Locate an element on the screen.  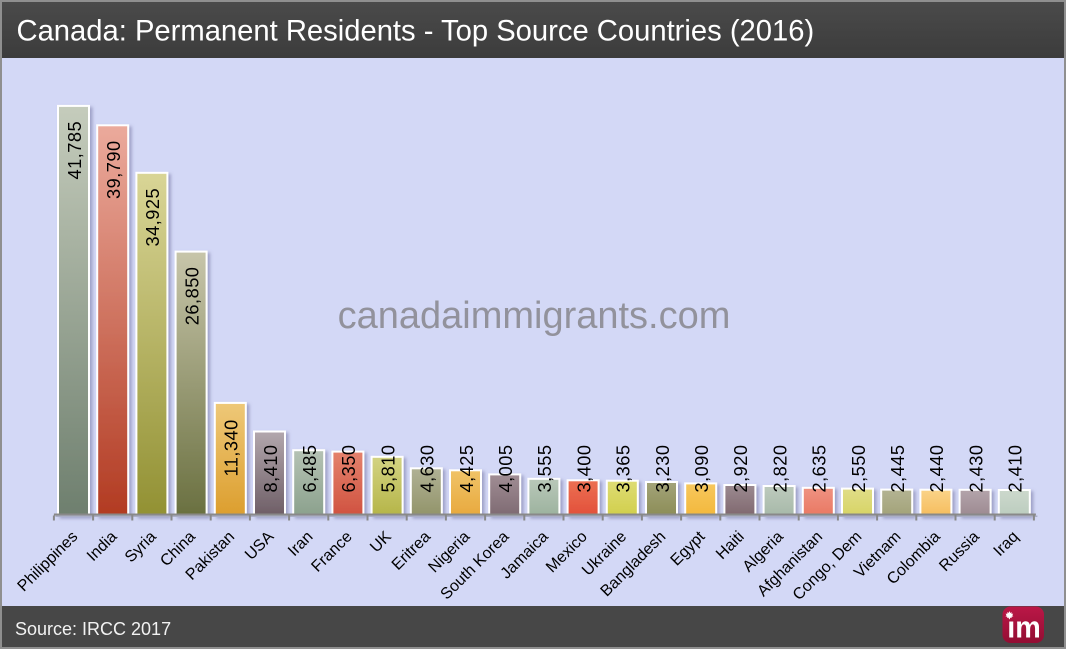
svg-text: 11,340 is located at coordinates (232, 447).